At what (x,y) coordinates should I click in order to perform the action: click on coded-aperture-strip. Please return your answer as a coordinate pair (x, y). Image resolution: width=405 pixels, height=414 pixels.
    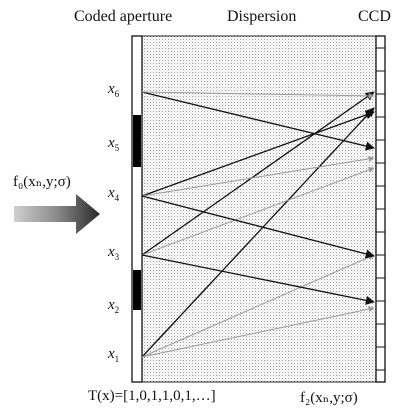
    Looking at the image, I should click on (137, 209).